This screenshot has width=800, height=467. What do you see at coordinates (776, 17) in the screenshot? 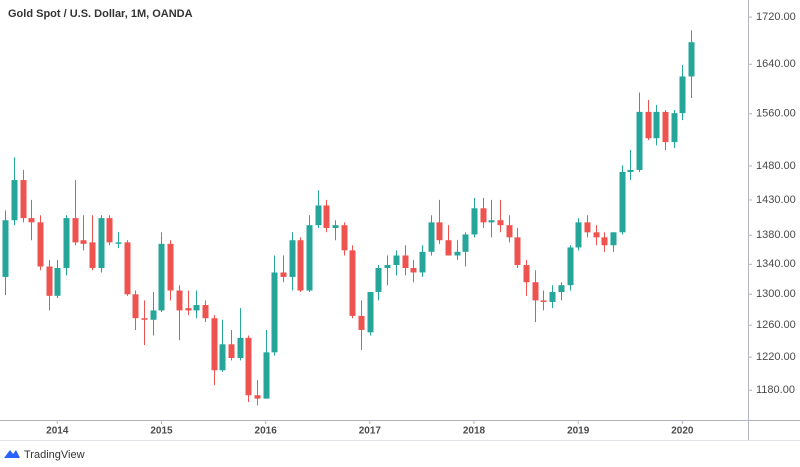
I see `y-tick-label: 1720.00` at bounding box center [776, 17].